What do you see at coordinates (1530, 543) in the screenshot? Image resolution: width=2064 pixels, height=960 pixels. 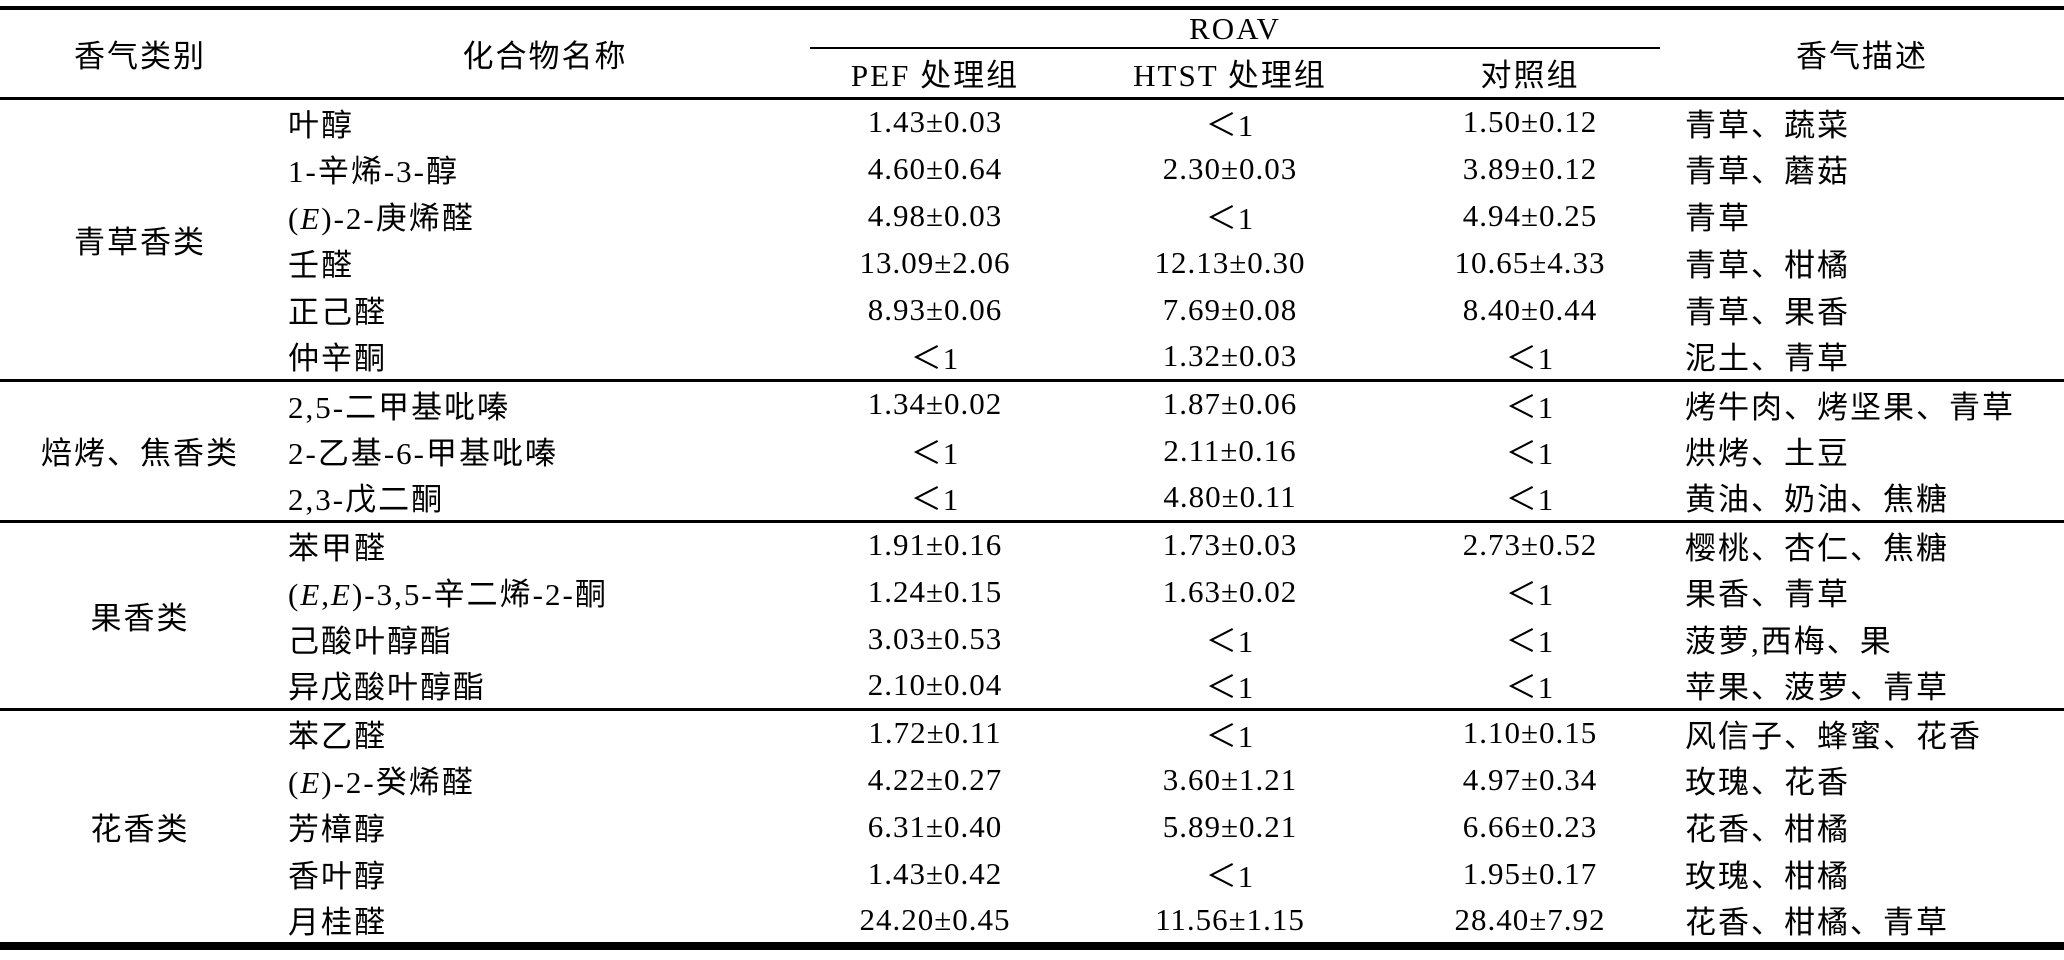 I see `control-value-cell: 2.73±0.52` at bounding box center [1530, 543].